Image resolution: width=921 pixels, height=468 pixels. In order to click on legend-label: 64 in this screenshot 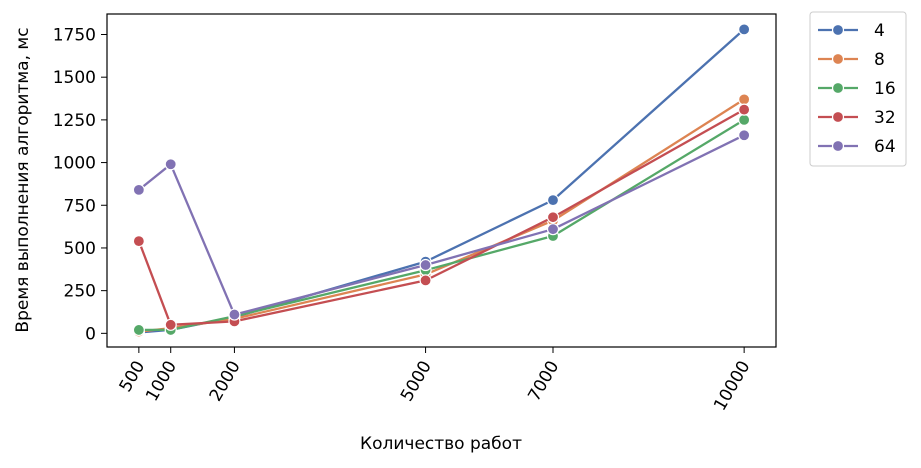, I will do `click(885, 147)`.